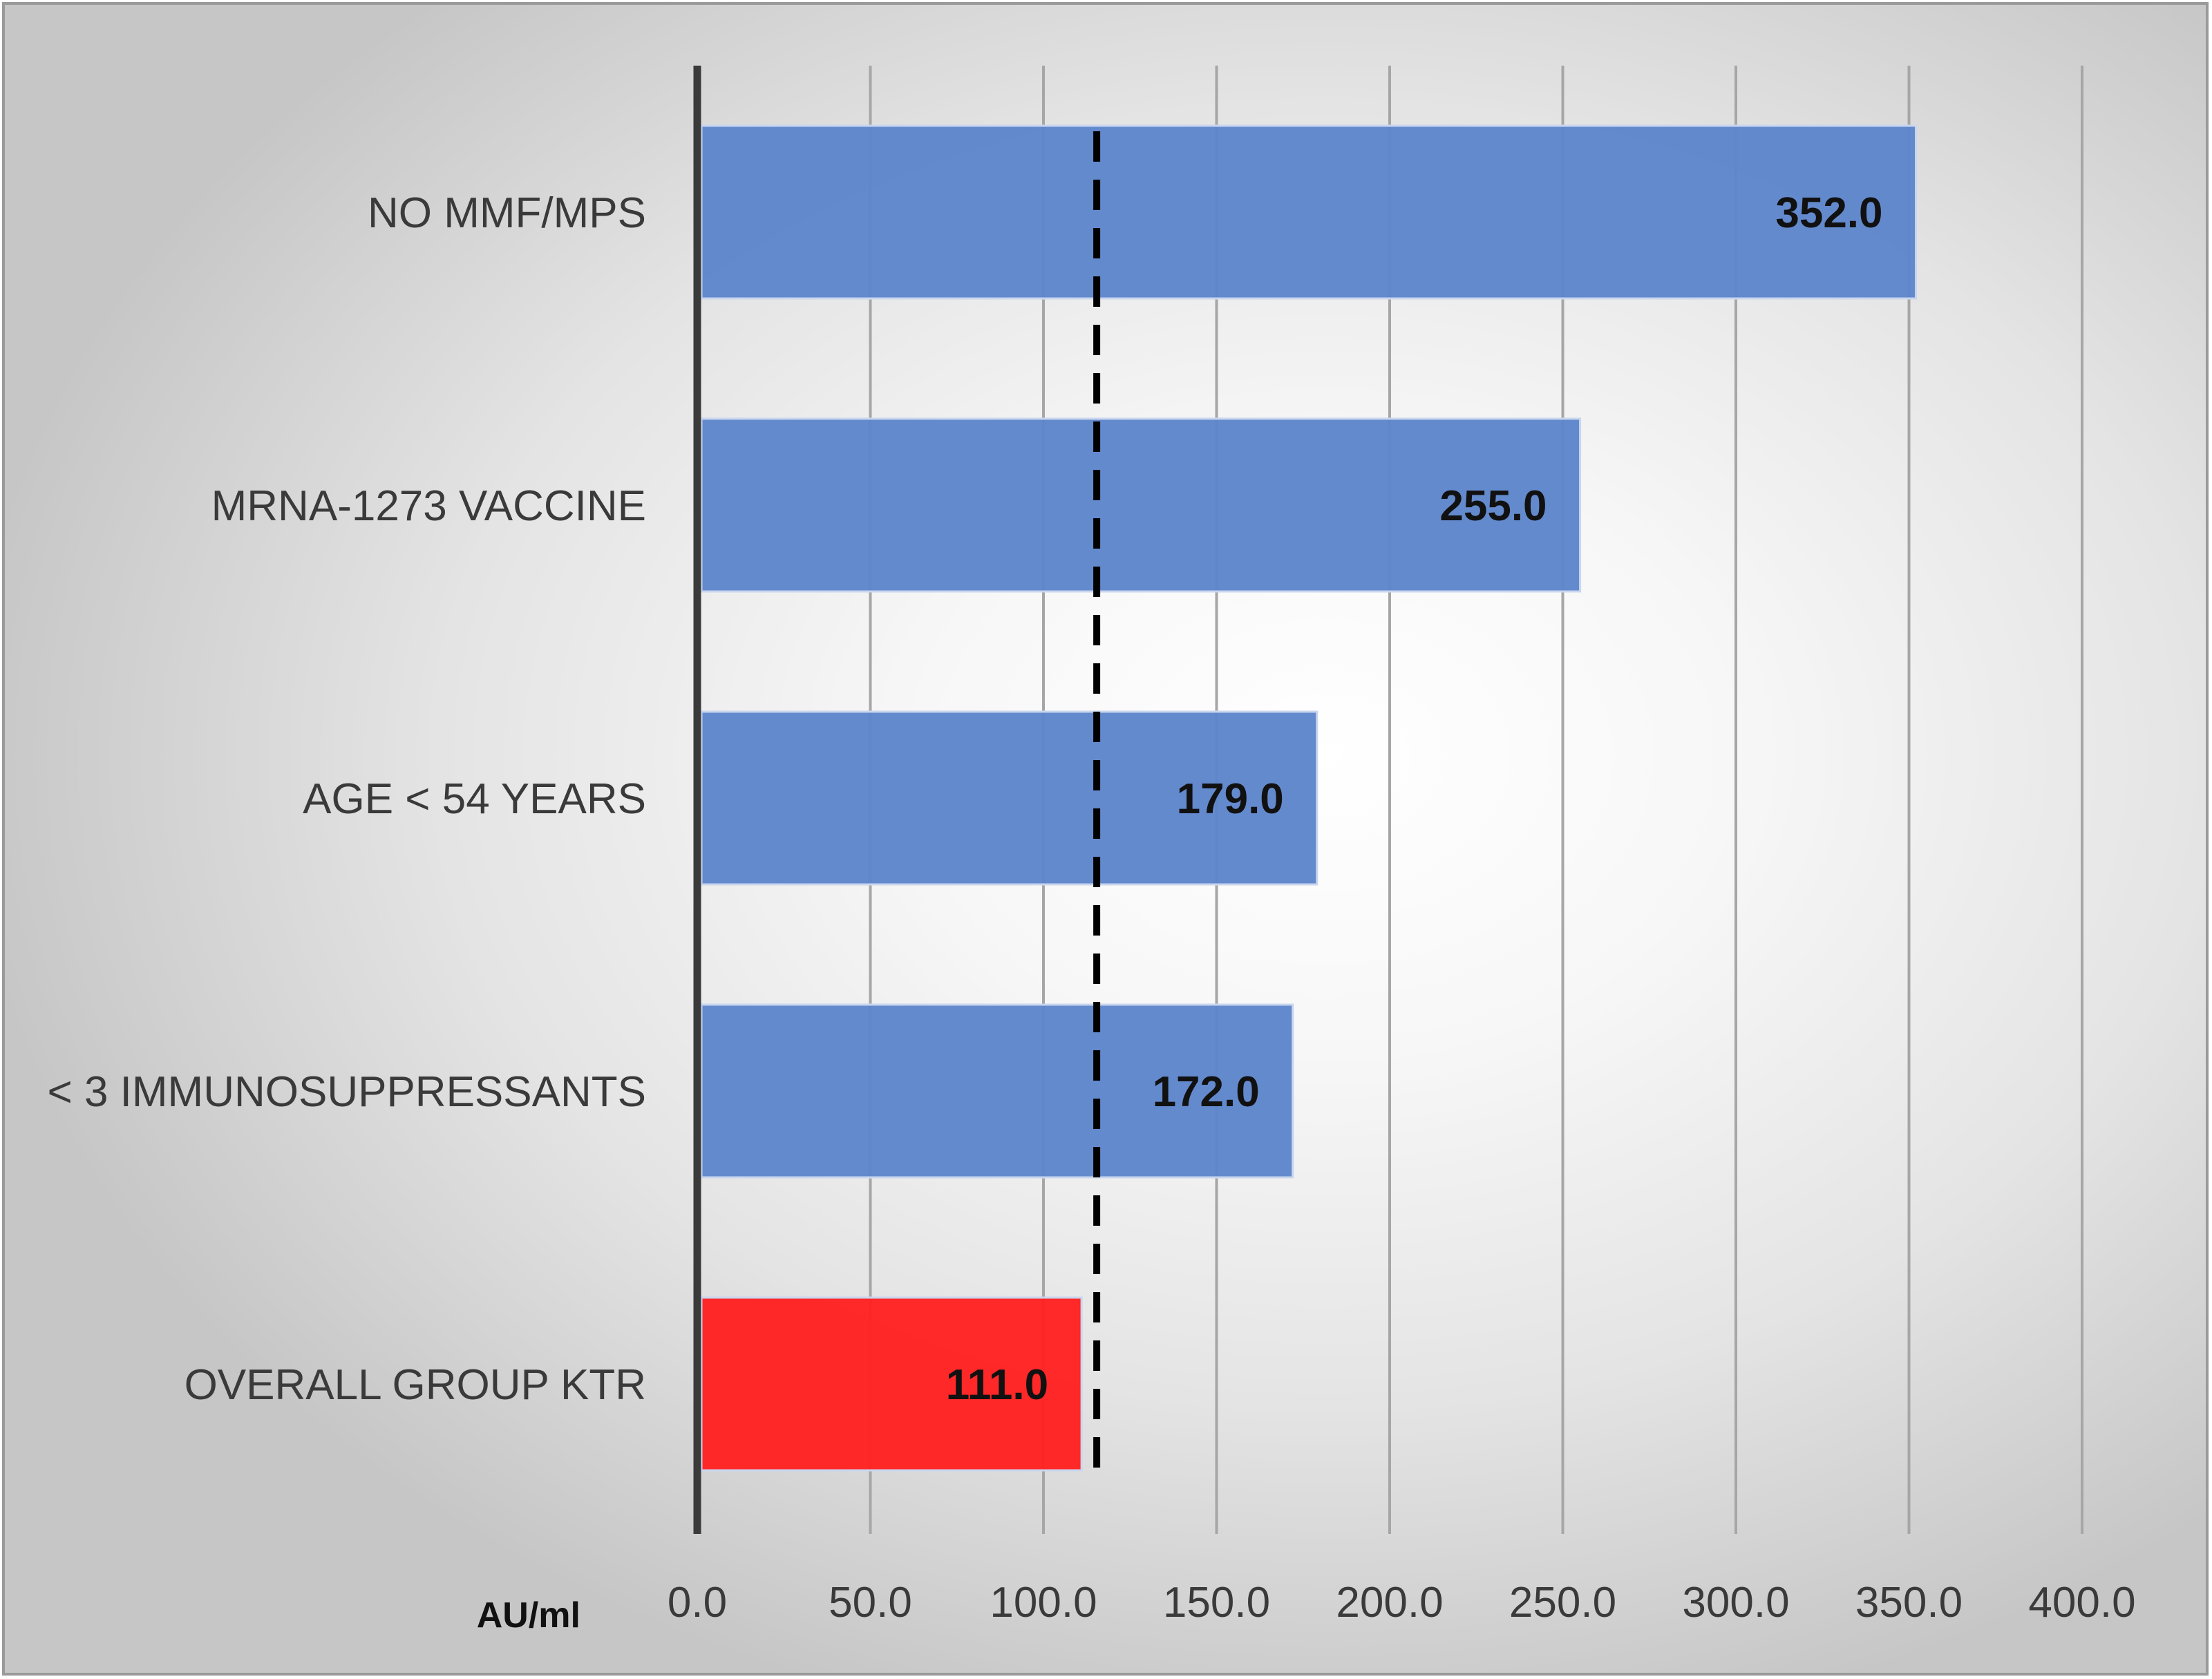  What do you see at coordinates (1909, 1602) in the screenshot?
I see `x-tick-label-7: 350.0` at bounding box center [1909, 1602].